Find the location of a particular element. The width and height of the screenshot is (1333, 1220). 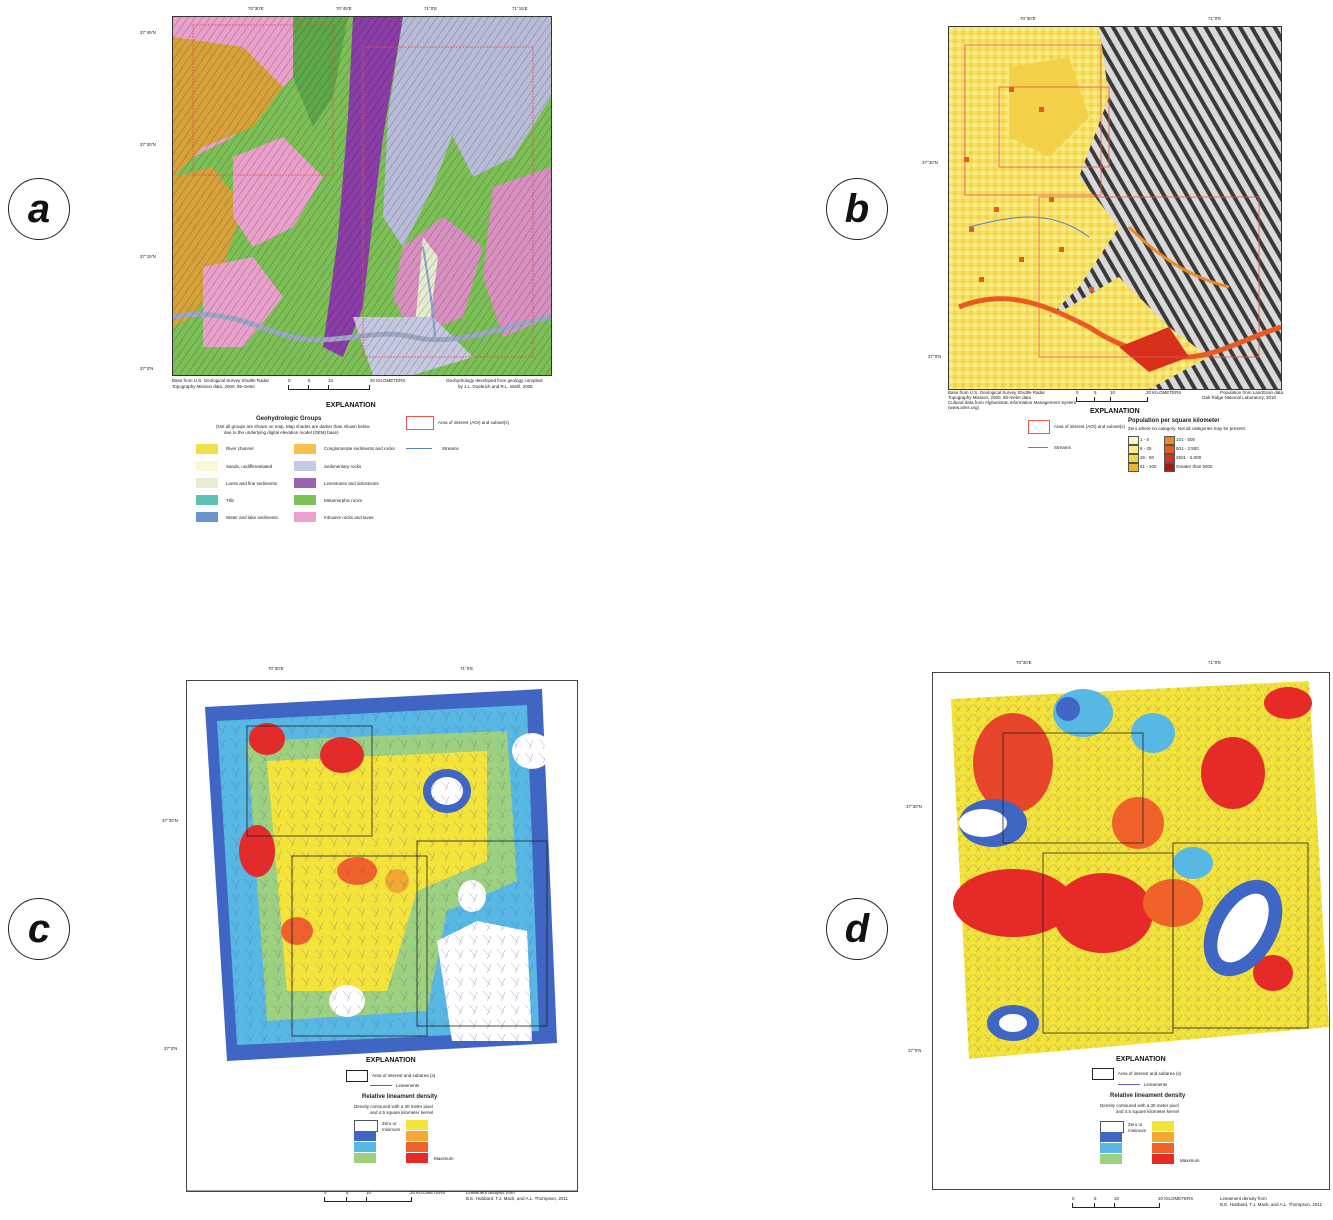

streams-legend-label: Streams is located at coordinates (1062, 447).